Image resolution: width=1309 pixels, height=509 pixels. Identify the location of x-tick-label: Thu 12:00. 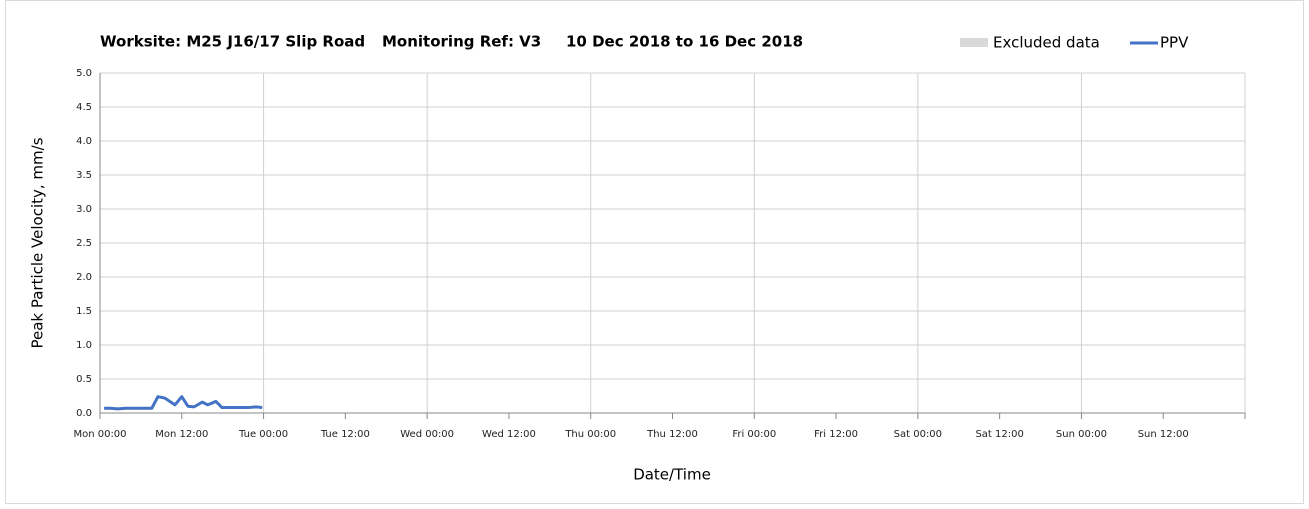
(672, 434).